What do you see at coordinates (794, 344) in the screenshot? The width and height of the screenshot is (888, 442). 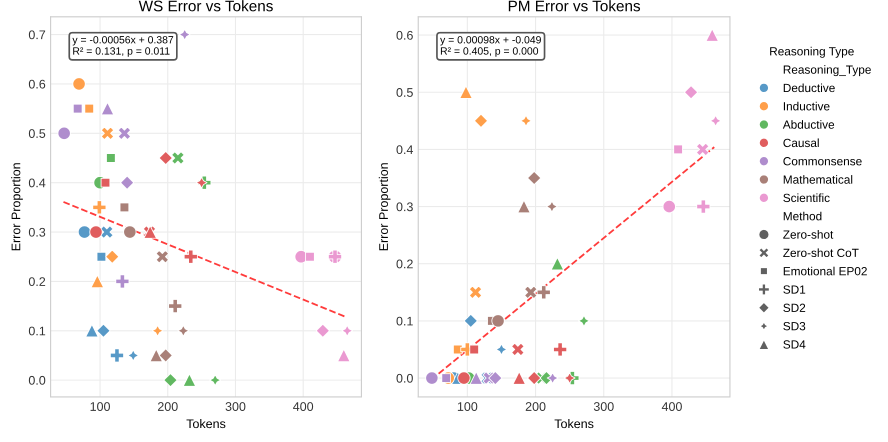 I see `legend-label: SD4` at bounding box center [794, 344].